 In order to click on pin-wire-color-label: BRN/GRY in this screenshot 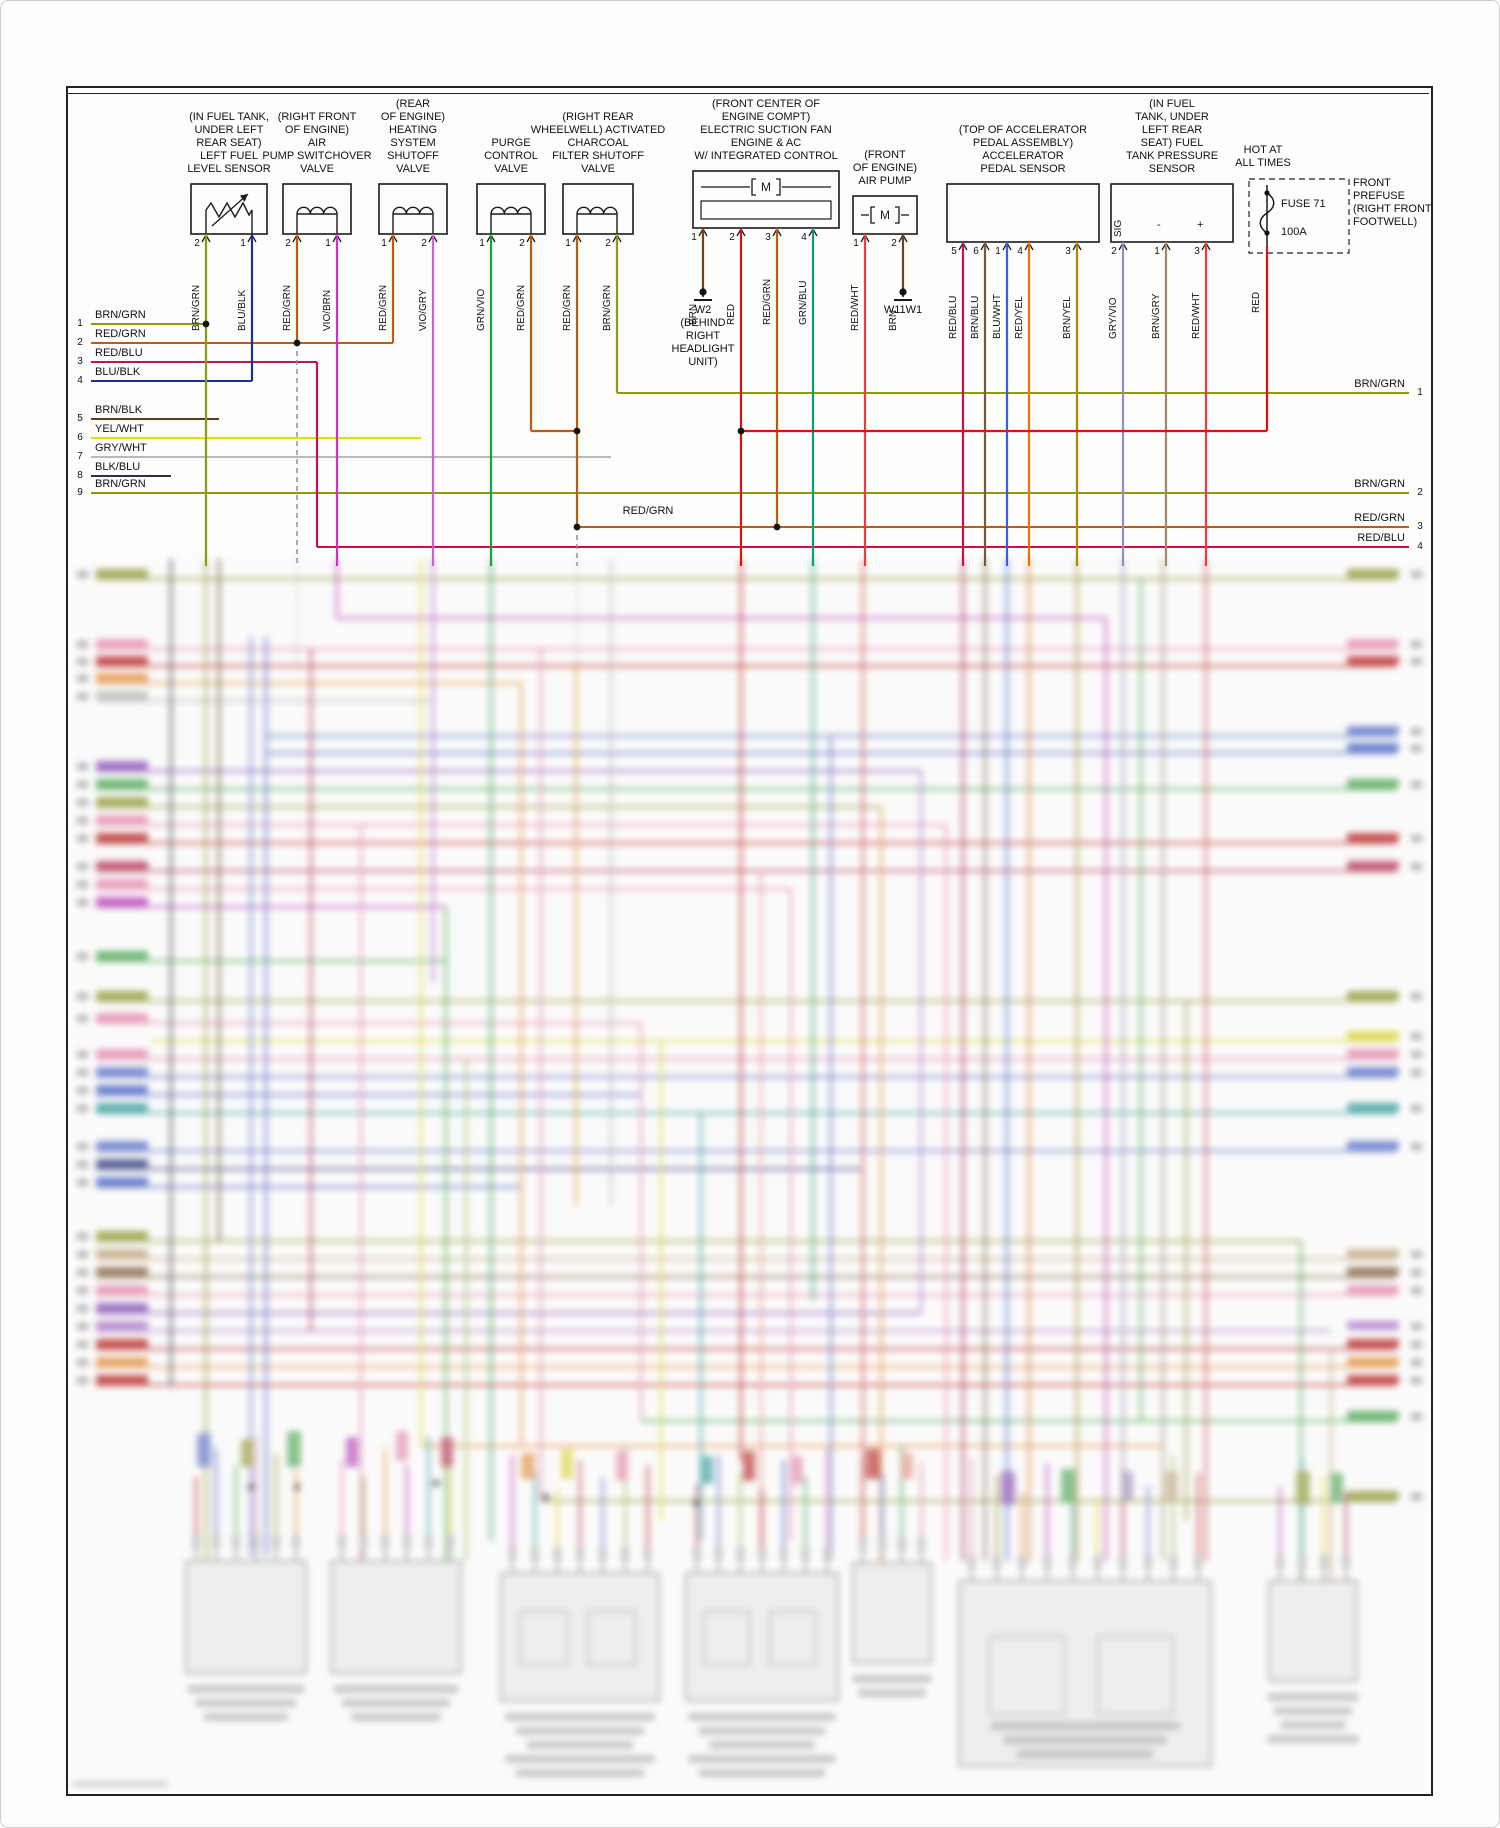, I will do `click(1156, 316)`.